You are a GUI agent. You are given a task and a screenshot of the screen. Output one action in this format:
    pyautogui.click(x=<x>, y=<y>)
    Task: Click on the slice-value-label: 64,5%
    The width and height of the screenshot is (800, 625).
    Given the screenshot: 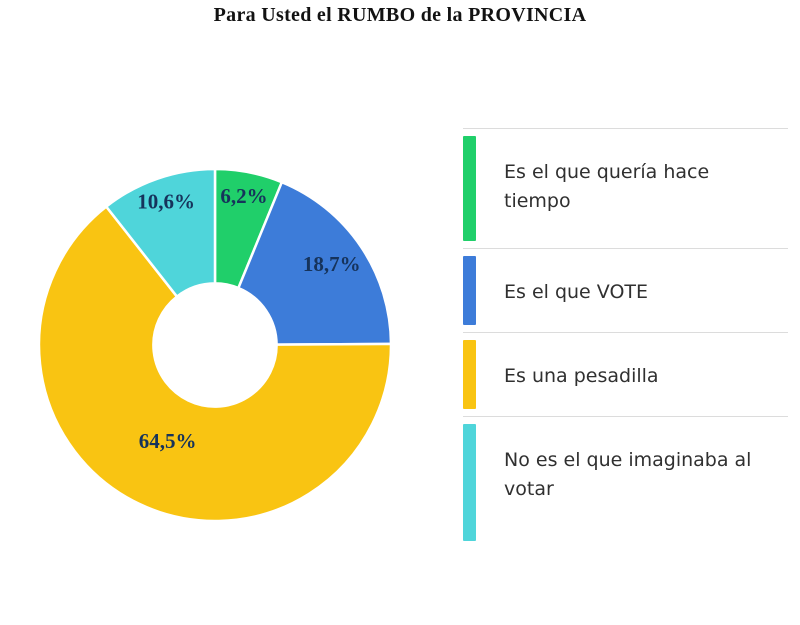 What is the action you would take?
    pyautogui.click(x=168, y=441)
    